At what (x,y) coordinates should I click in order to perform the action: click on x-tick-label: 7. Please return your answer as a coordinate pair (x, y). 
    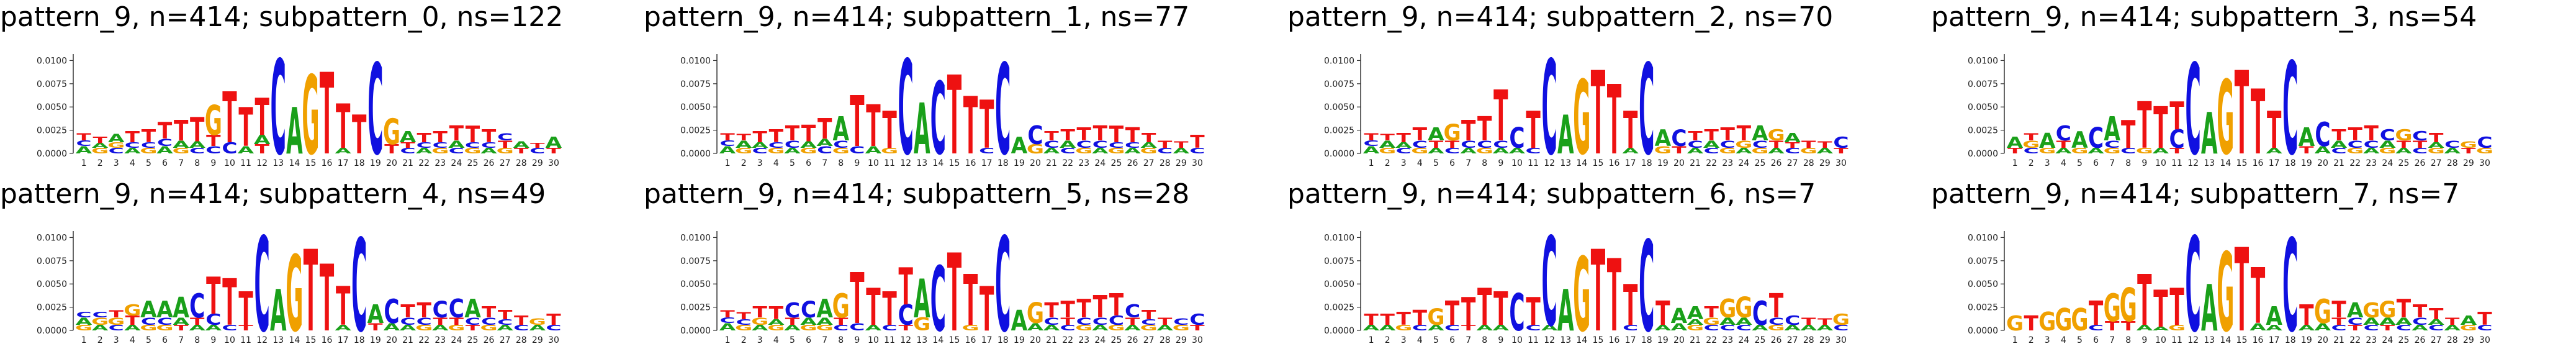
    Looking at the image, I should click on (2112, 340).